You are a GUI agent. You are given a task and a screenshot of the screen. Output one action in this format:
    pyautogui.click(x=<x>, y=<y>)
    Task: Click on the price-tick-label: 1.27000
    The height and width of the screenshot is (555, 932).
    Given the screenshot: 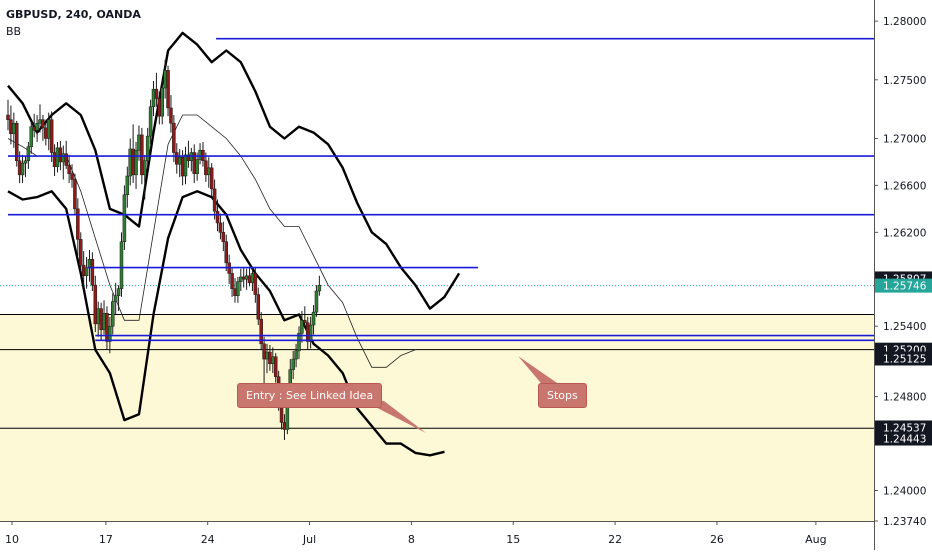 What is the action you would take?
    pyautogui.click(x=904, y=139)
    